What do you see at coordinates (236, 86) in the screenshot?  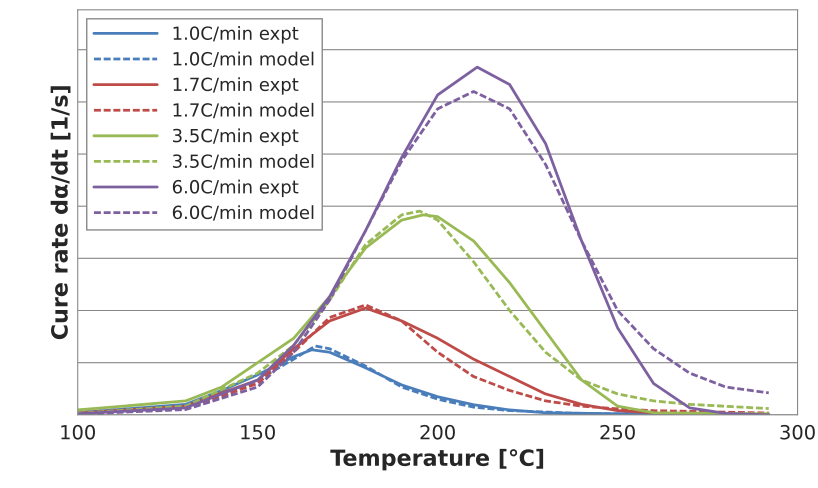 I see `legend-label: 1.7C/min expt` at bounding box center [236, 86].